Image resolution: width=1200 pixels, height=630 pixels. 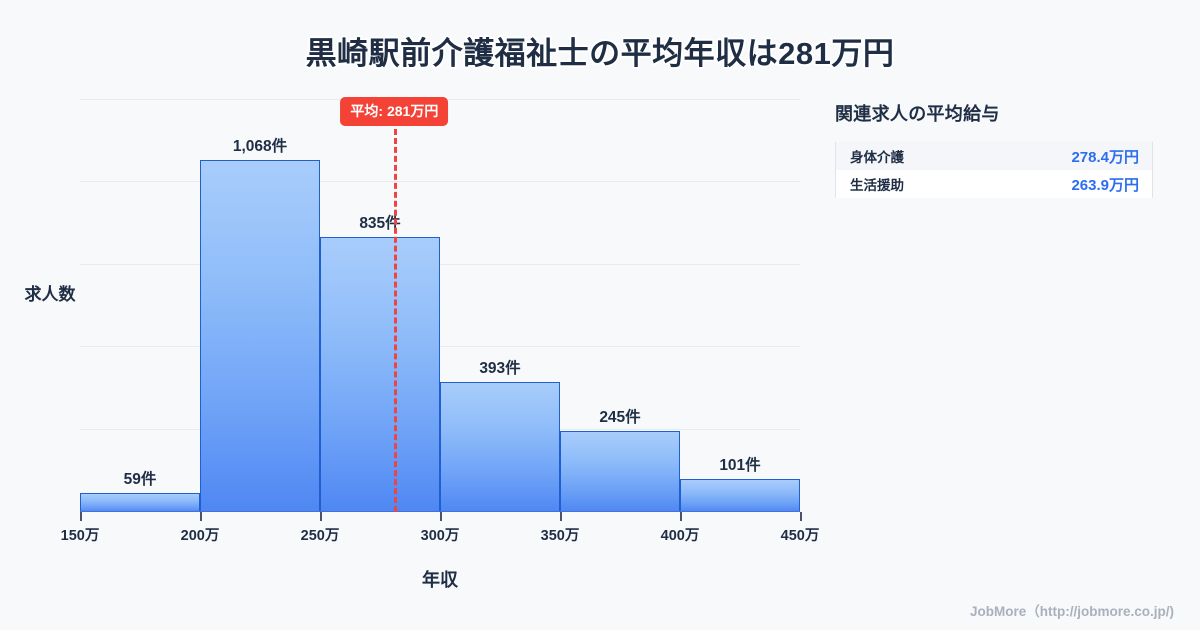 What do you see at coordinates (620, 418) in the screenshot?
I see `bar-value-label: 245件` at bounding box center [620, 418].